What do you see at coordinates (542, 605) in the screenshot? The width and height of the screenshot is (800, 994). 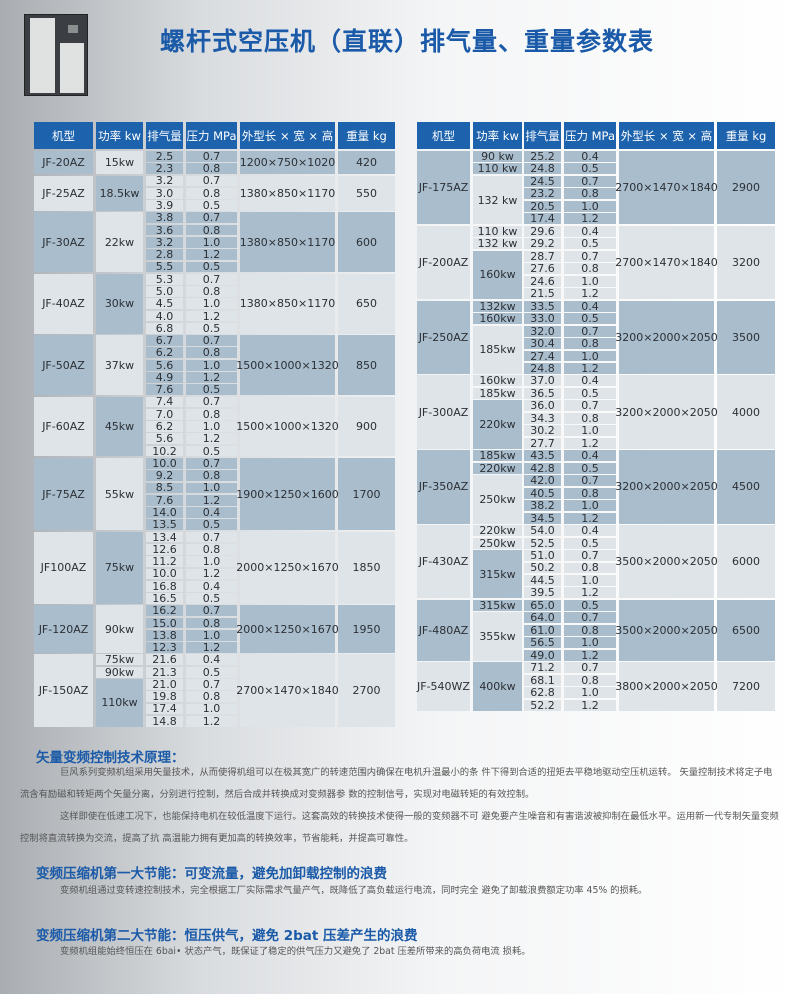 I see `flow-cell: 65.0` at bounding box center [542, 605].